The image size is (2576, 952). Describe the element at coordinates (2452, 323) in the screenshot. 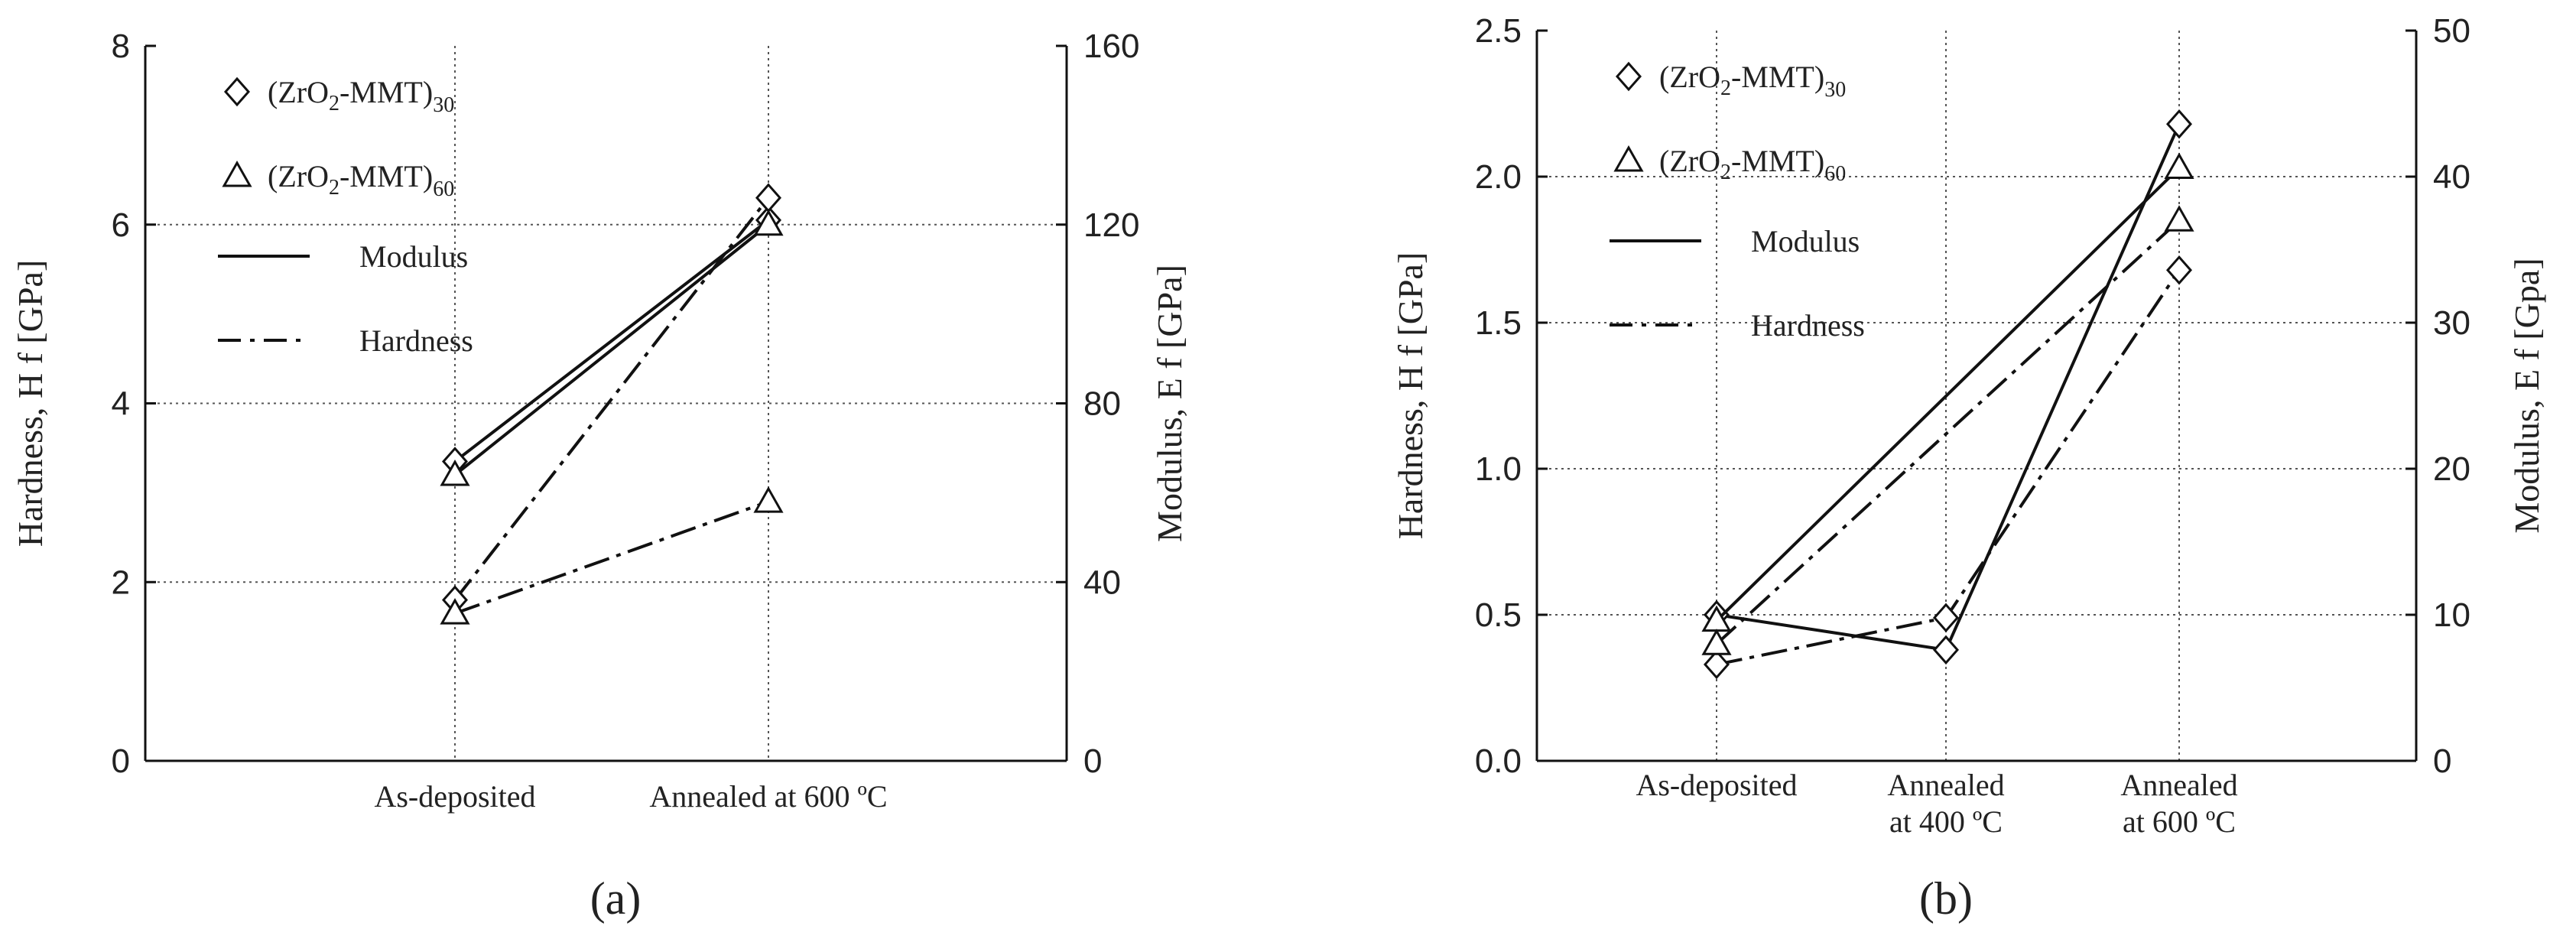

I see `right-tick-label: 30` at that location.